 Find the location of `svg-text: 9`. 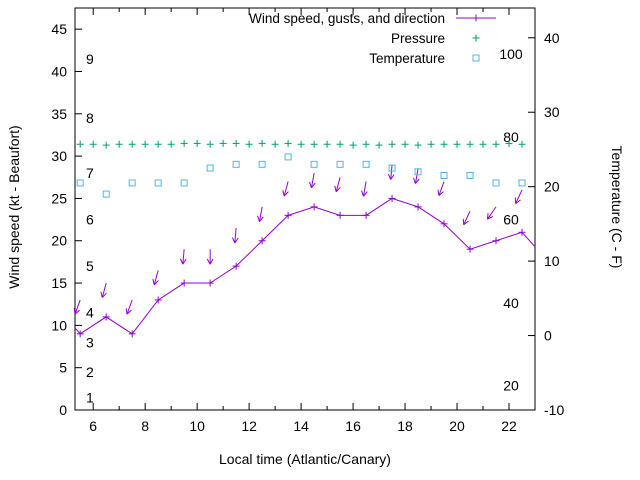

svg-text: 9 is located at coordinates (90, 59).